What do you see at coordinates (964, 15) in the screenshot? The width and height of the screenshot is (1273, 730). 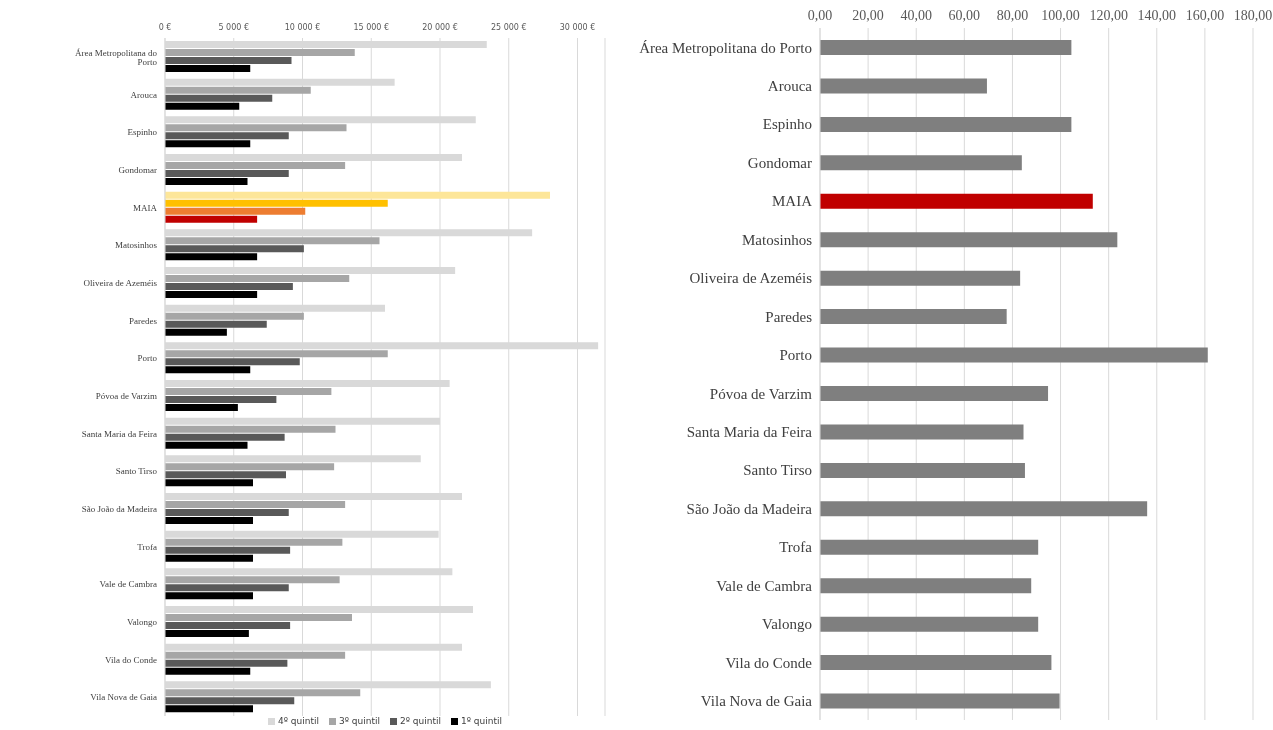 I see `x-tick-label: 60,00` at bounding box center [964, 15].